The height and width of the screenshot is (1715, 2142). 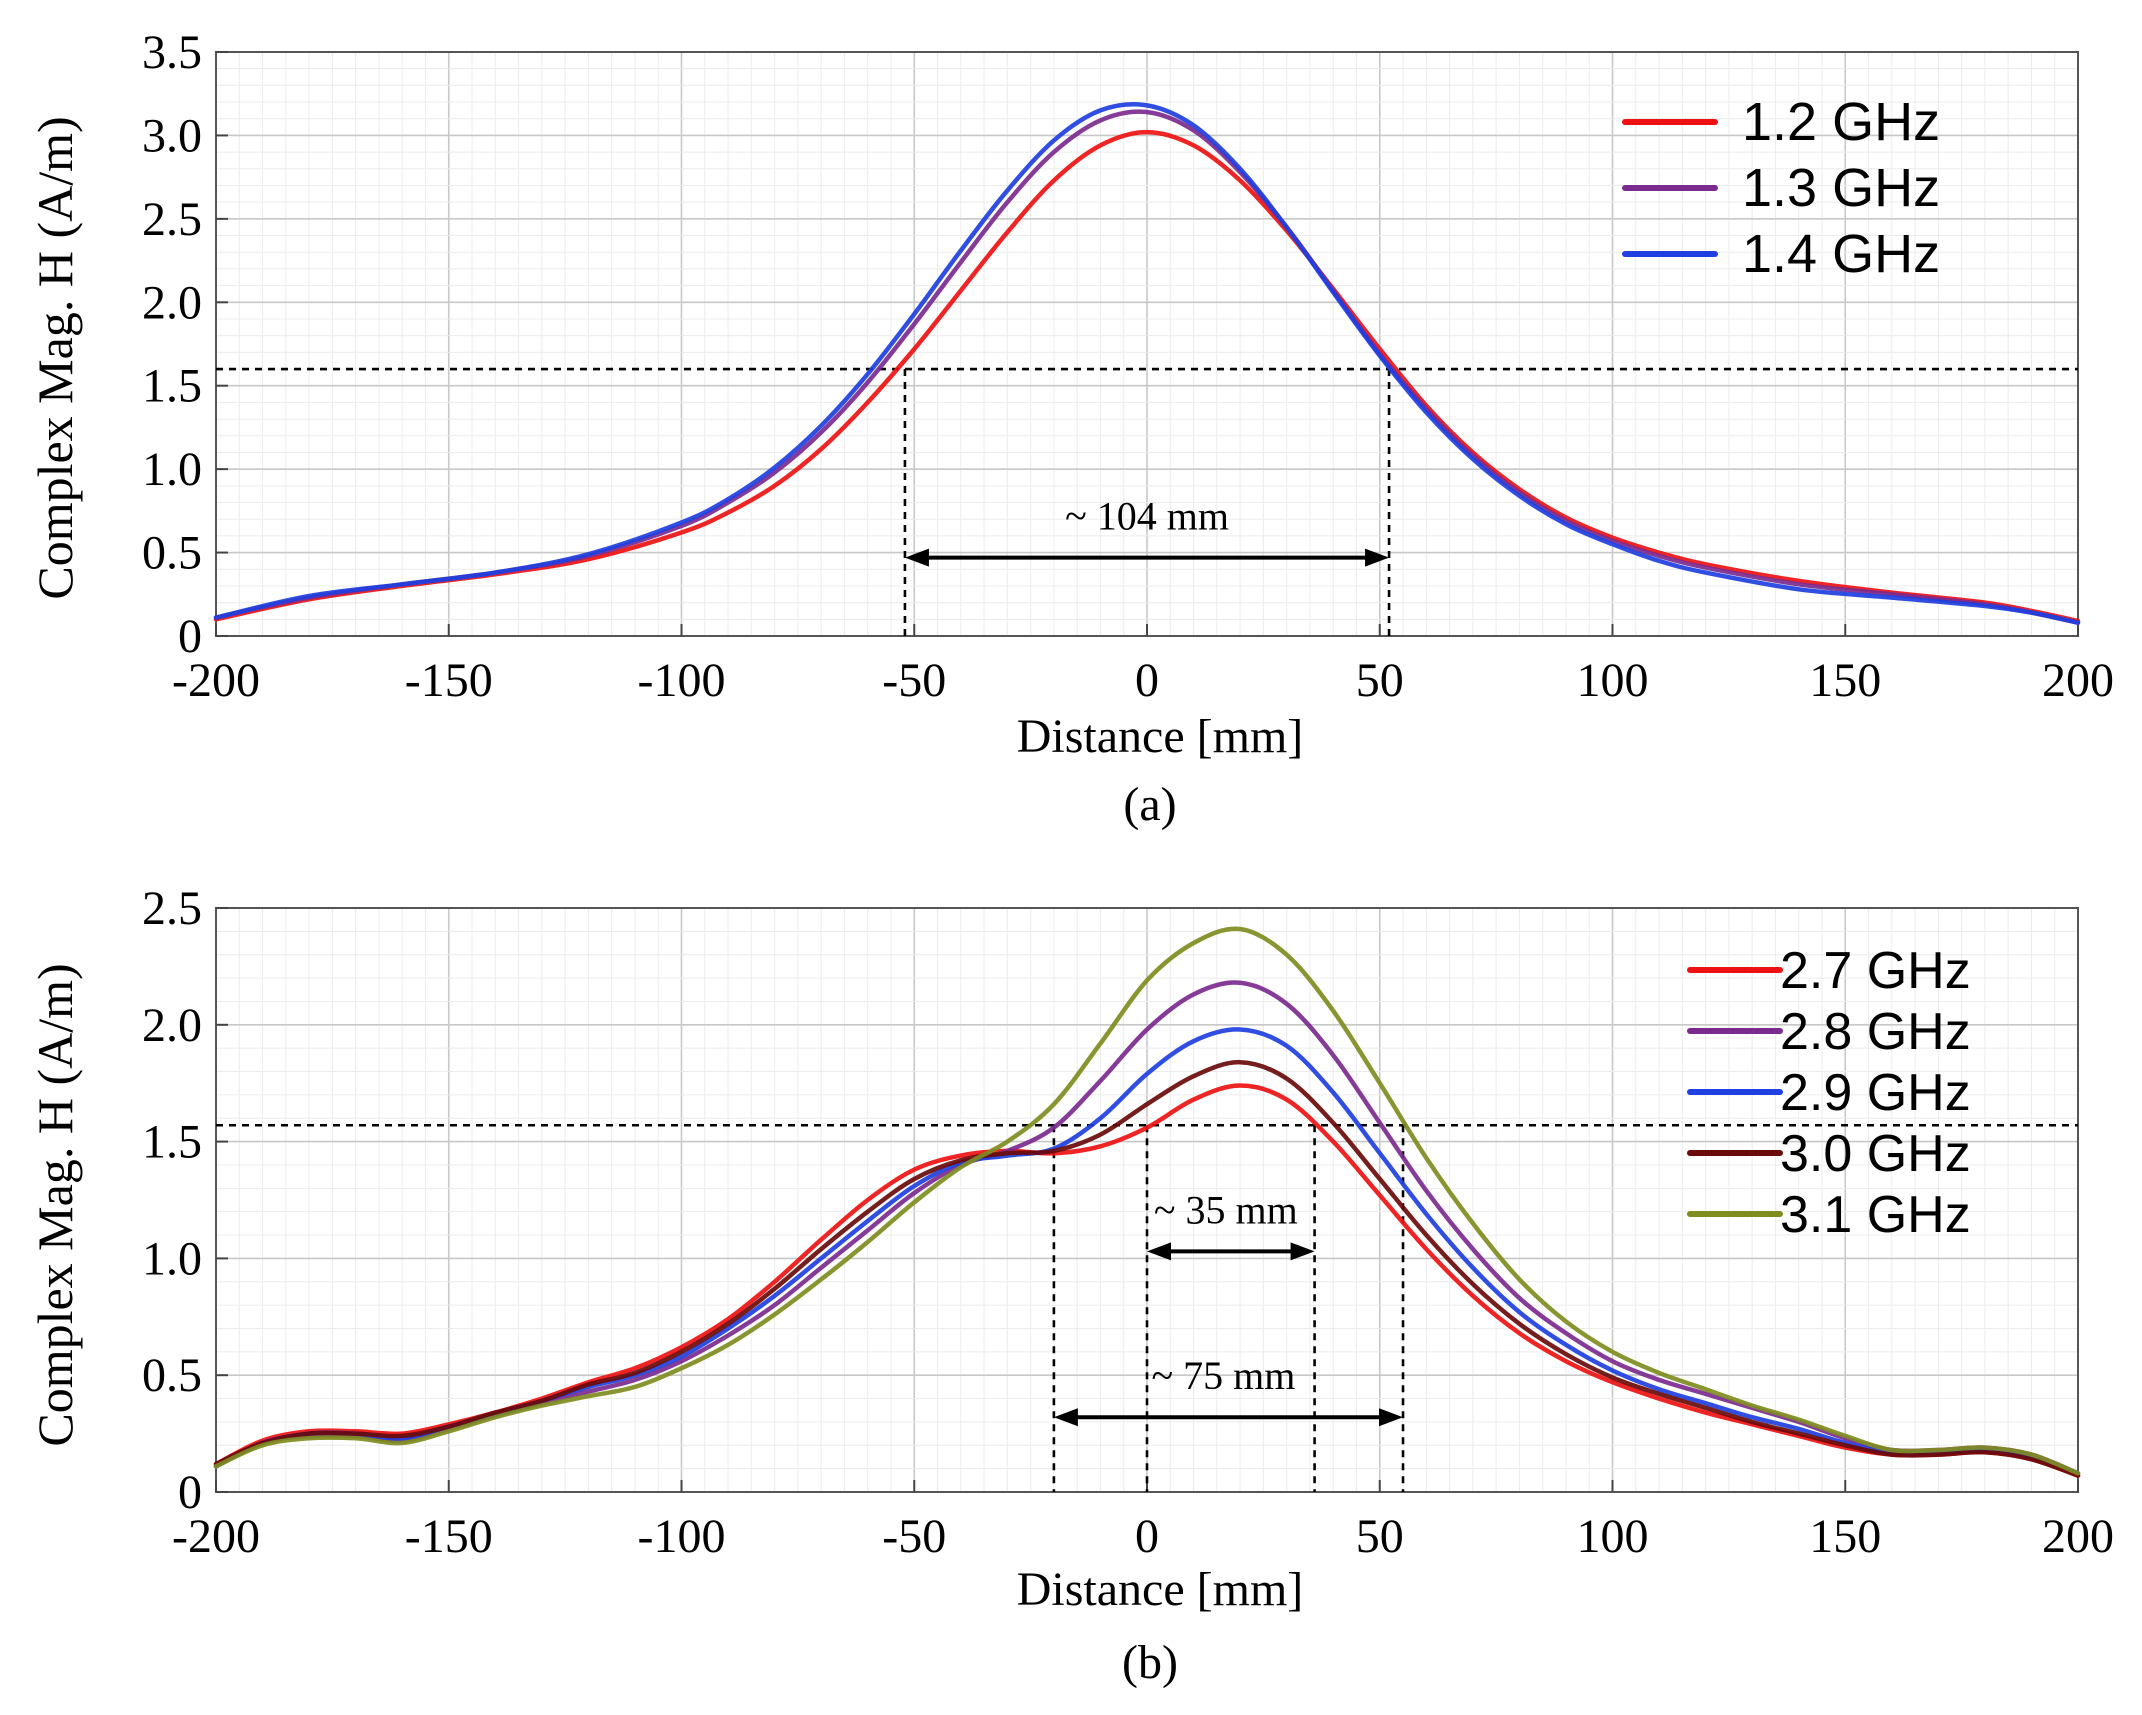 I want to click on panel-a-caption: (a), so click(x=1149, y=804).